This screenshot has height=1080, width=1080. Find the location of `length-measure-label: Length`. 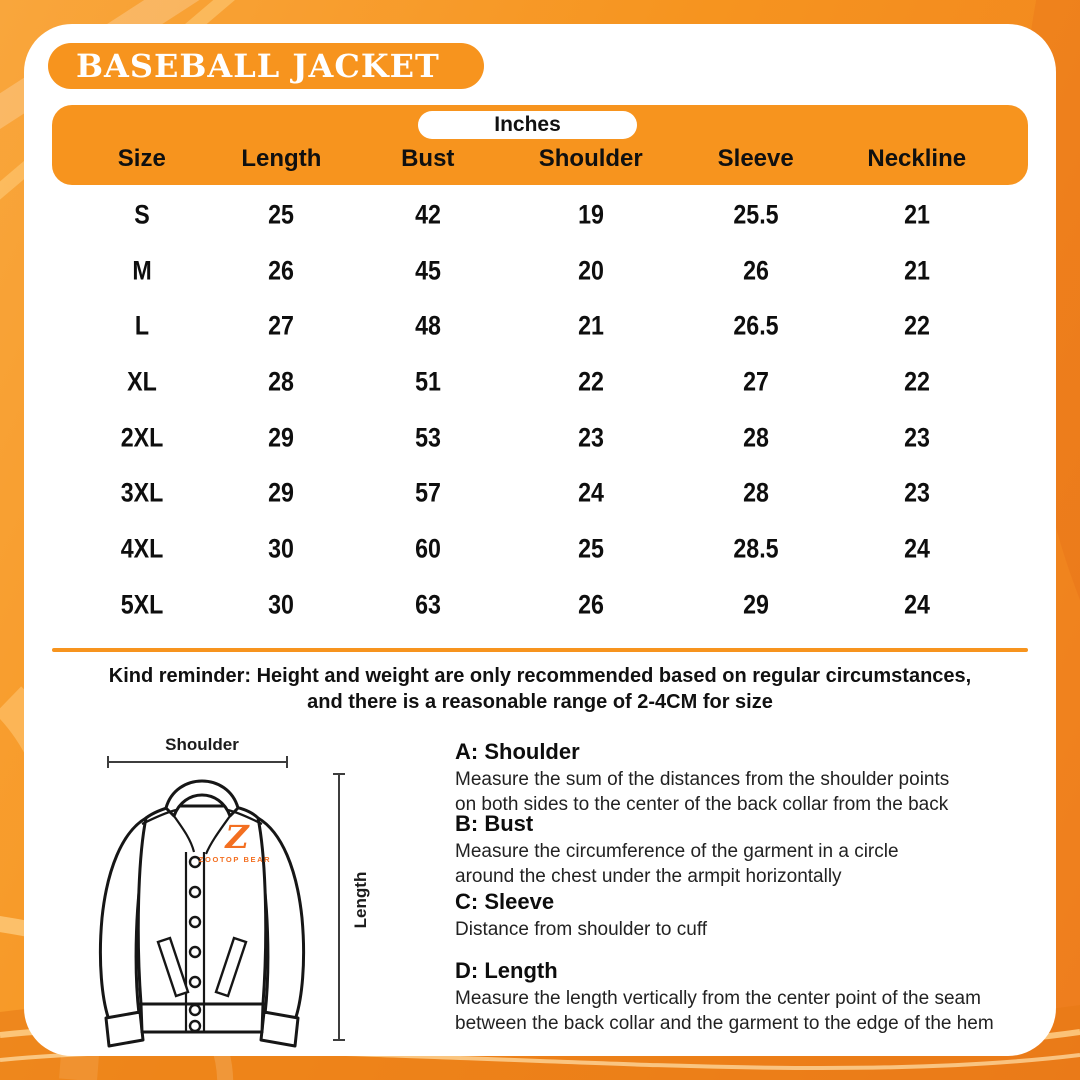

length-measure-label: Length is located at coordinates (360, 900).